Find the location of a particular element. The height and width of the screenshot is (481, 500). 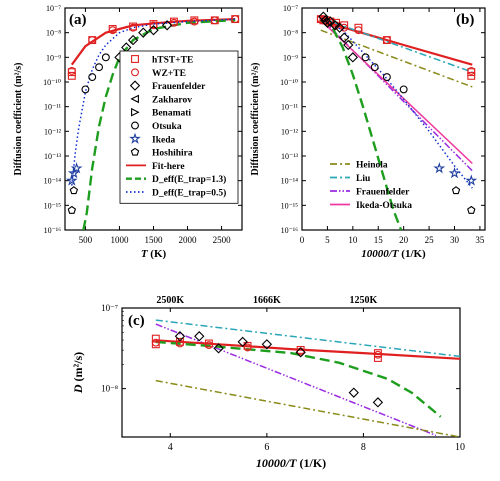

legend-label: Otsuka is located at coordinates (167, 127).